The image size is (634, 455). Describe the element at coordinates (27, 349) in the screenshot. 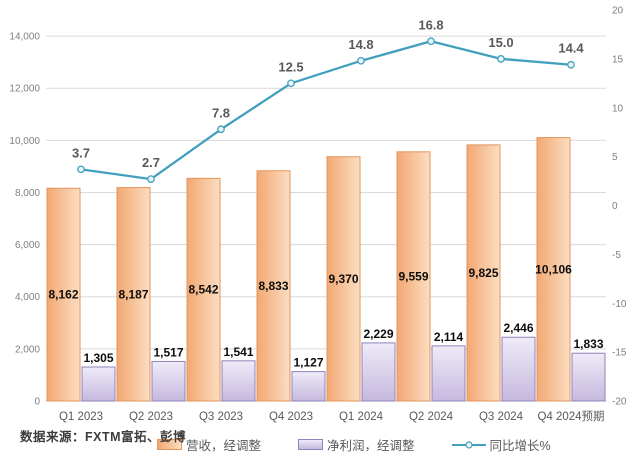

I see `left-axis-tick-label: 2,000` at that location.